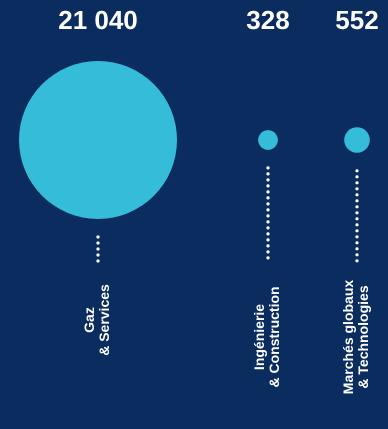 This screenshot has width=388, height=429. Describe the element at coordinates (259, 337) in the screenshot. I see `category-label-line: Ingénierie` at that location.